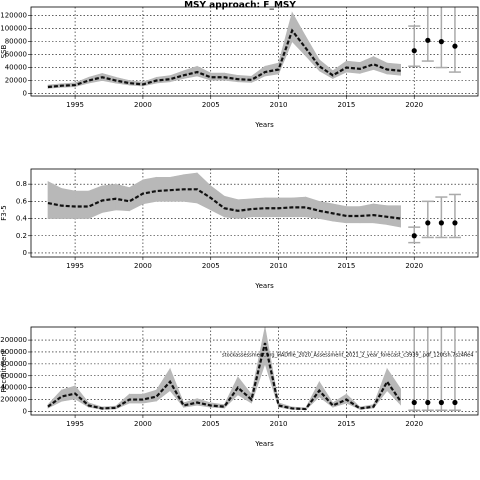 This screenshot has height=480, width=480. Describe the element at coordinates (4, 212) in the screenshot. I see `y-axis-label: F3-5` at that location.